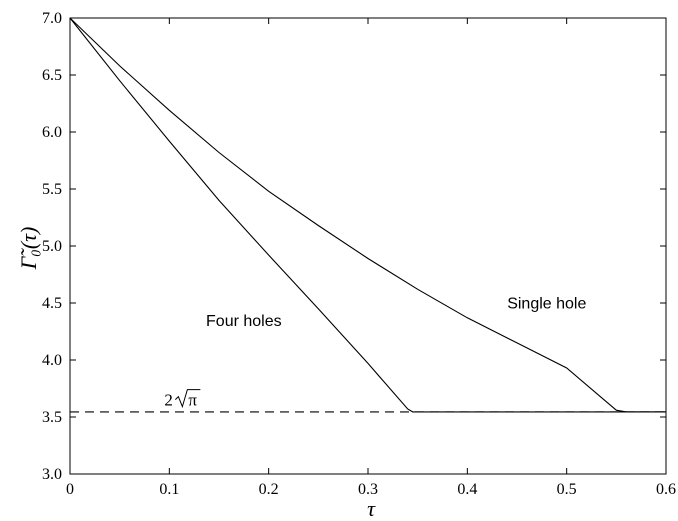  Describe the element at coordinates (52, 75) in the screenshot. I see `y-tick-label: 6.5` at that location.